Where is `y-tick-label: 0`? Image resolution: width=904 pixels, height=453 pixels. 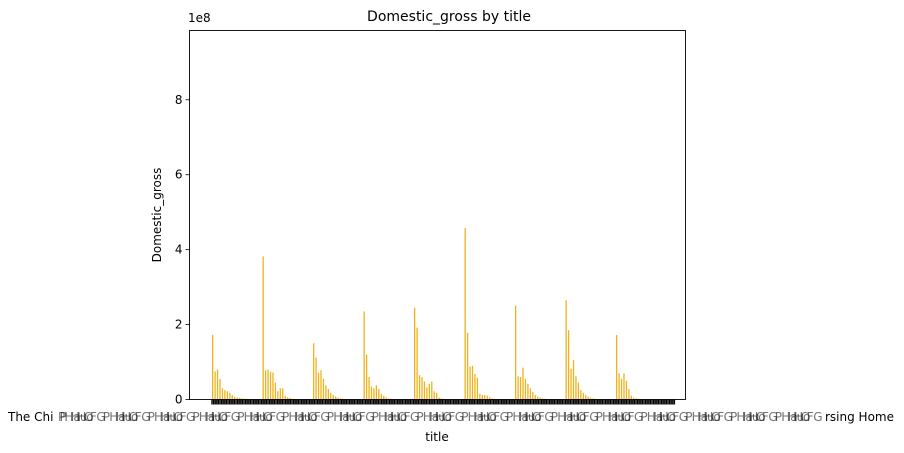
y-tick-label: 0 is located at coordinates (179, 400).